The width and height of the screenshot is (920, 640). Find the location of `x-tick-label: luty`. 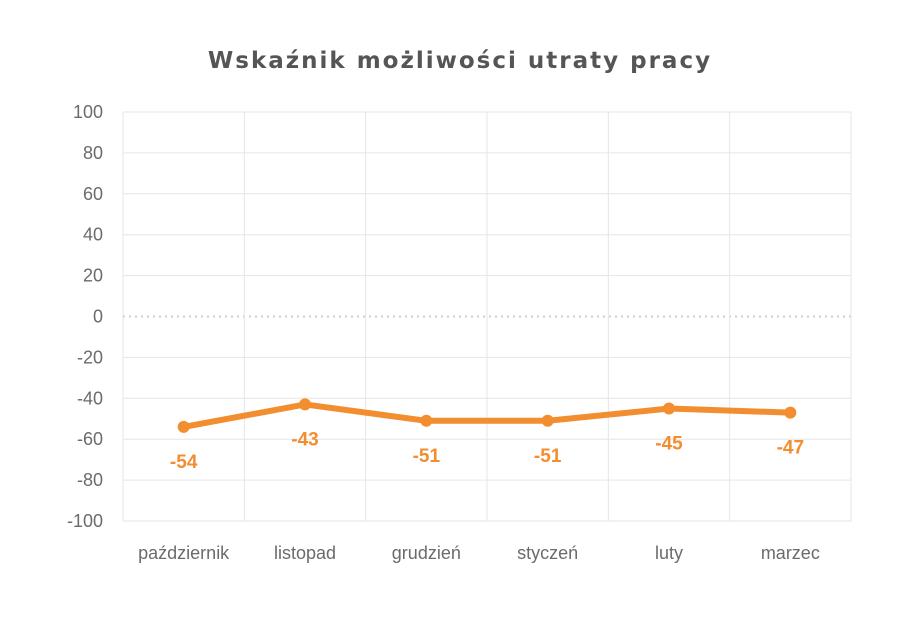

x-tick-label: luty is located at coordinates (669, 553).